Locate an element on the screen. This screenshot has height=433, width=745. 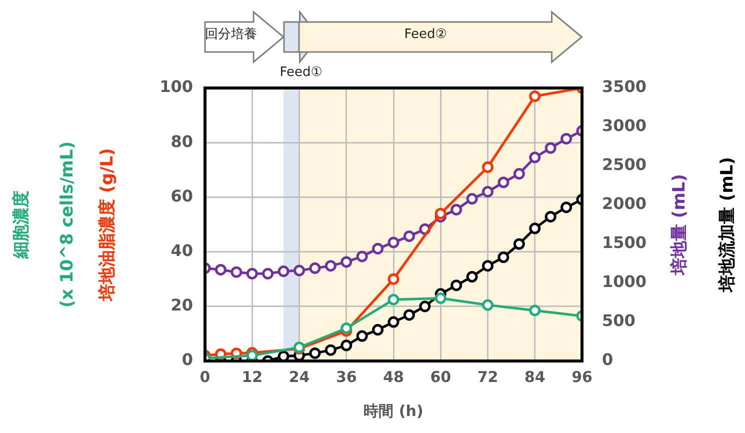
text: 培地油脂濃度 (g/L) is located at coordinates (107, 225).